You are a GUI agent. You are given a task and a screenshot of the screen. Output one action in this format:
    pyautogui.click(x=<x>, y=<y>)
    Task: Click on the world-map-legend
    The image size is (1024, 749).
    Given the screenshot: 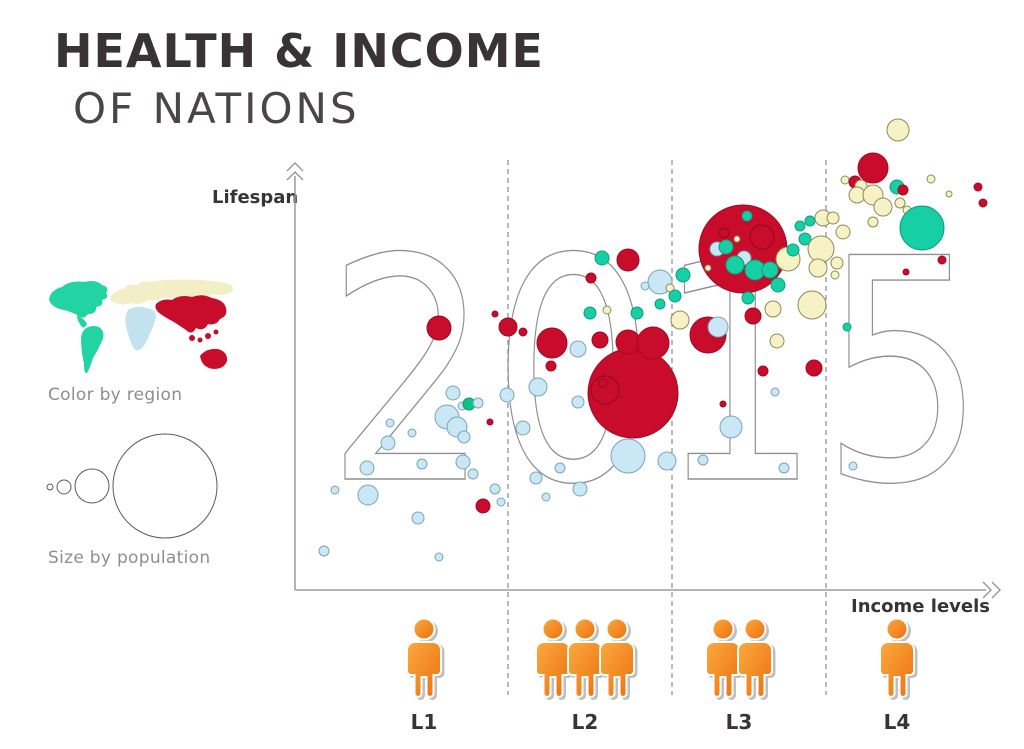 What is the action you would take?
    pyautogui.click(x=141, y=326)
    